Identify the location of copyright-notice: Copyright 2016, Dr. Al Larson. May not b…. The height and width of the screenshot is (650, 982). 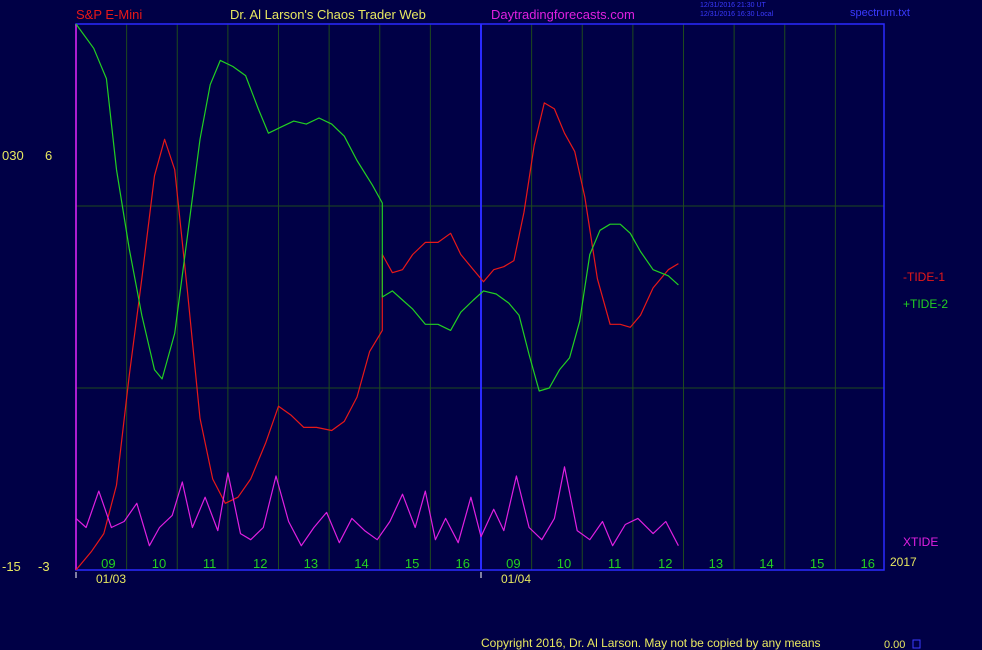
(651, 643).